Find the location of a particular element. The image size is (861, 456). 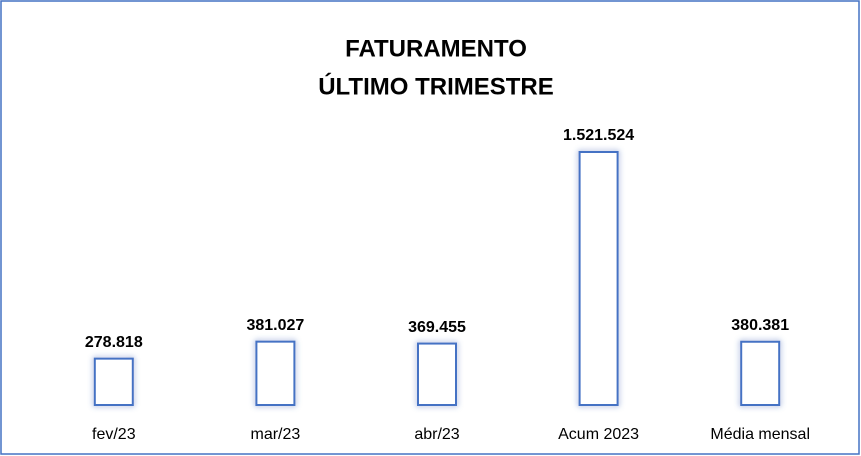

data-label: 369.455 is located at coordinates (437, 327).